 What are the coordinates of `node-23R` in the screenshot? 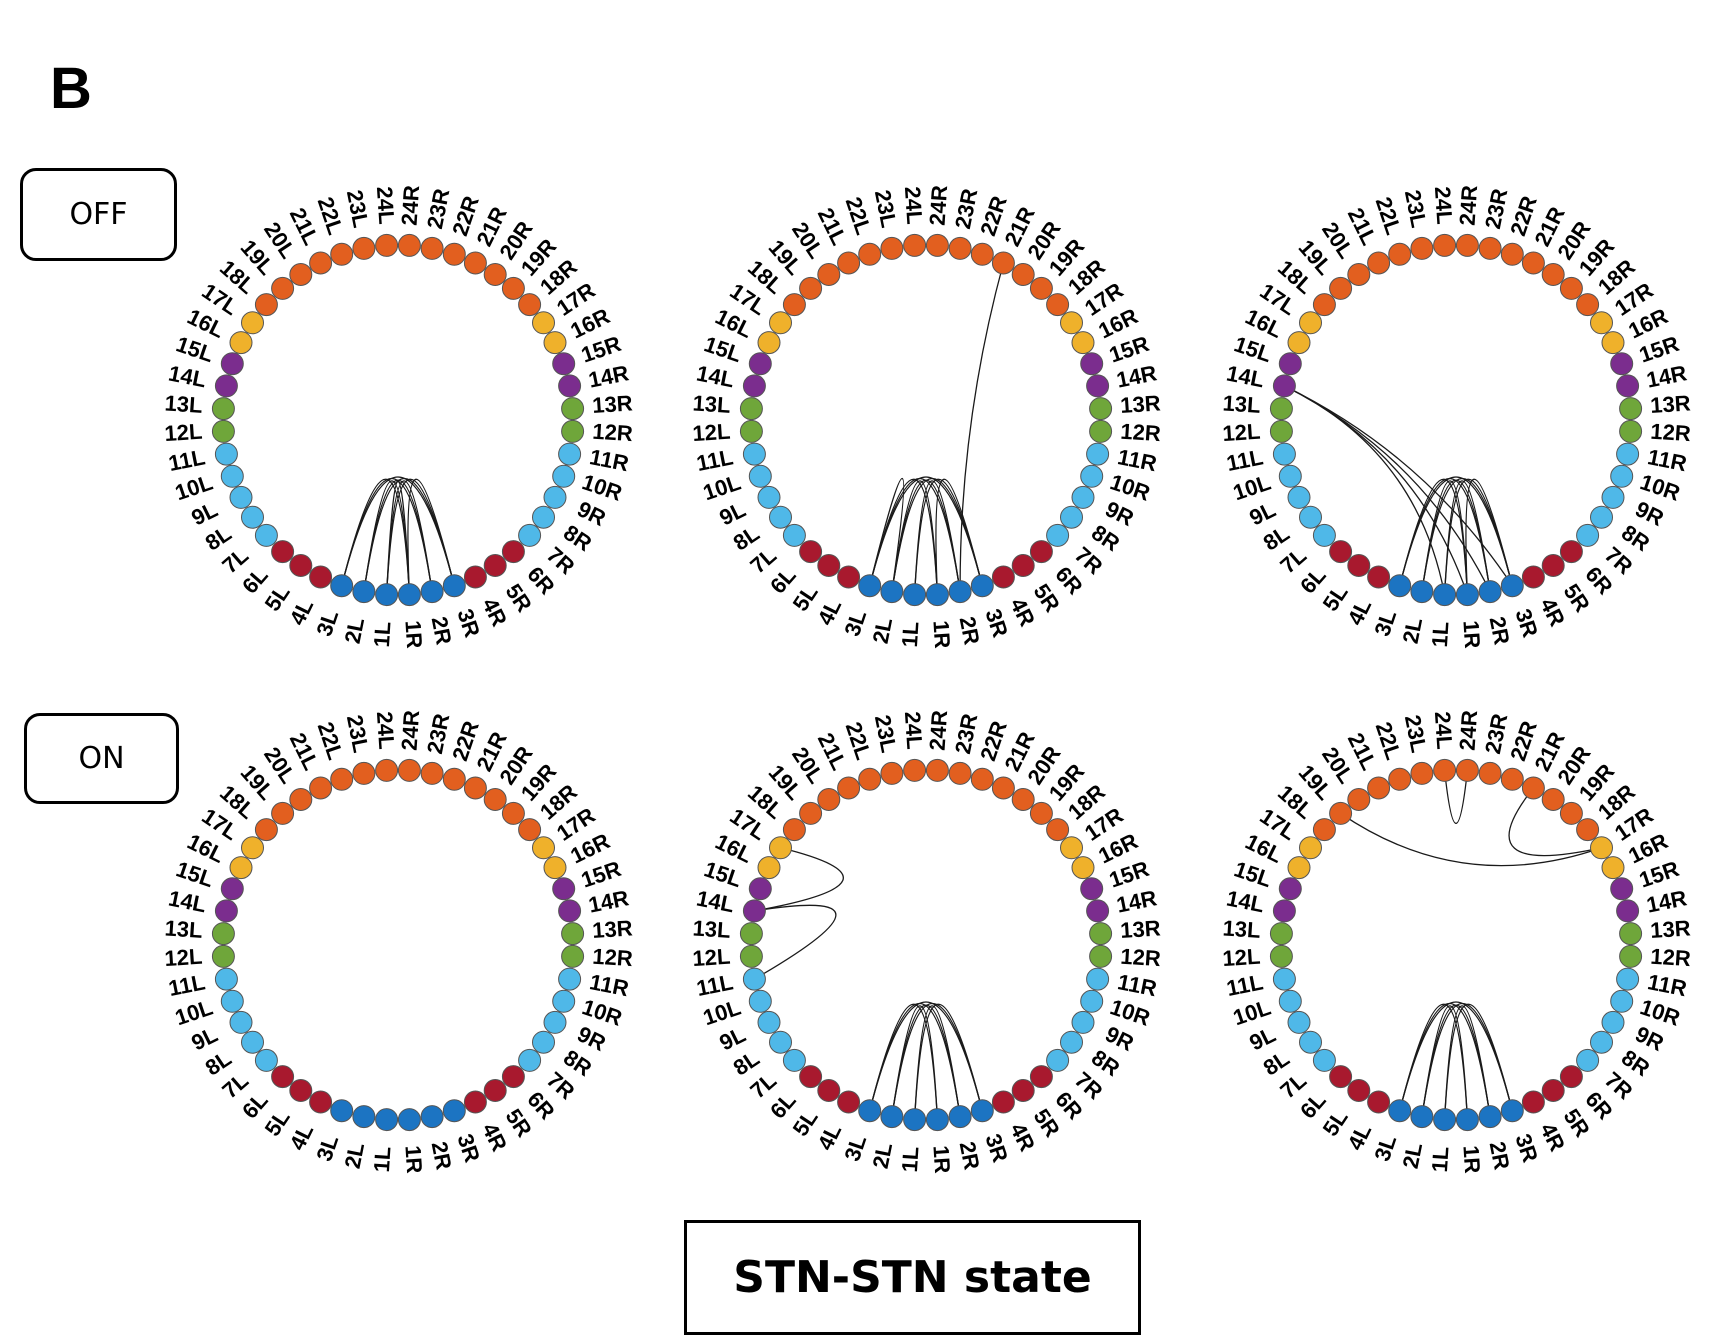 It's located at (432, 773).